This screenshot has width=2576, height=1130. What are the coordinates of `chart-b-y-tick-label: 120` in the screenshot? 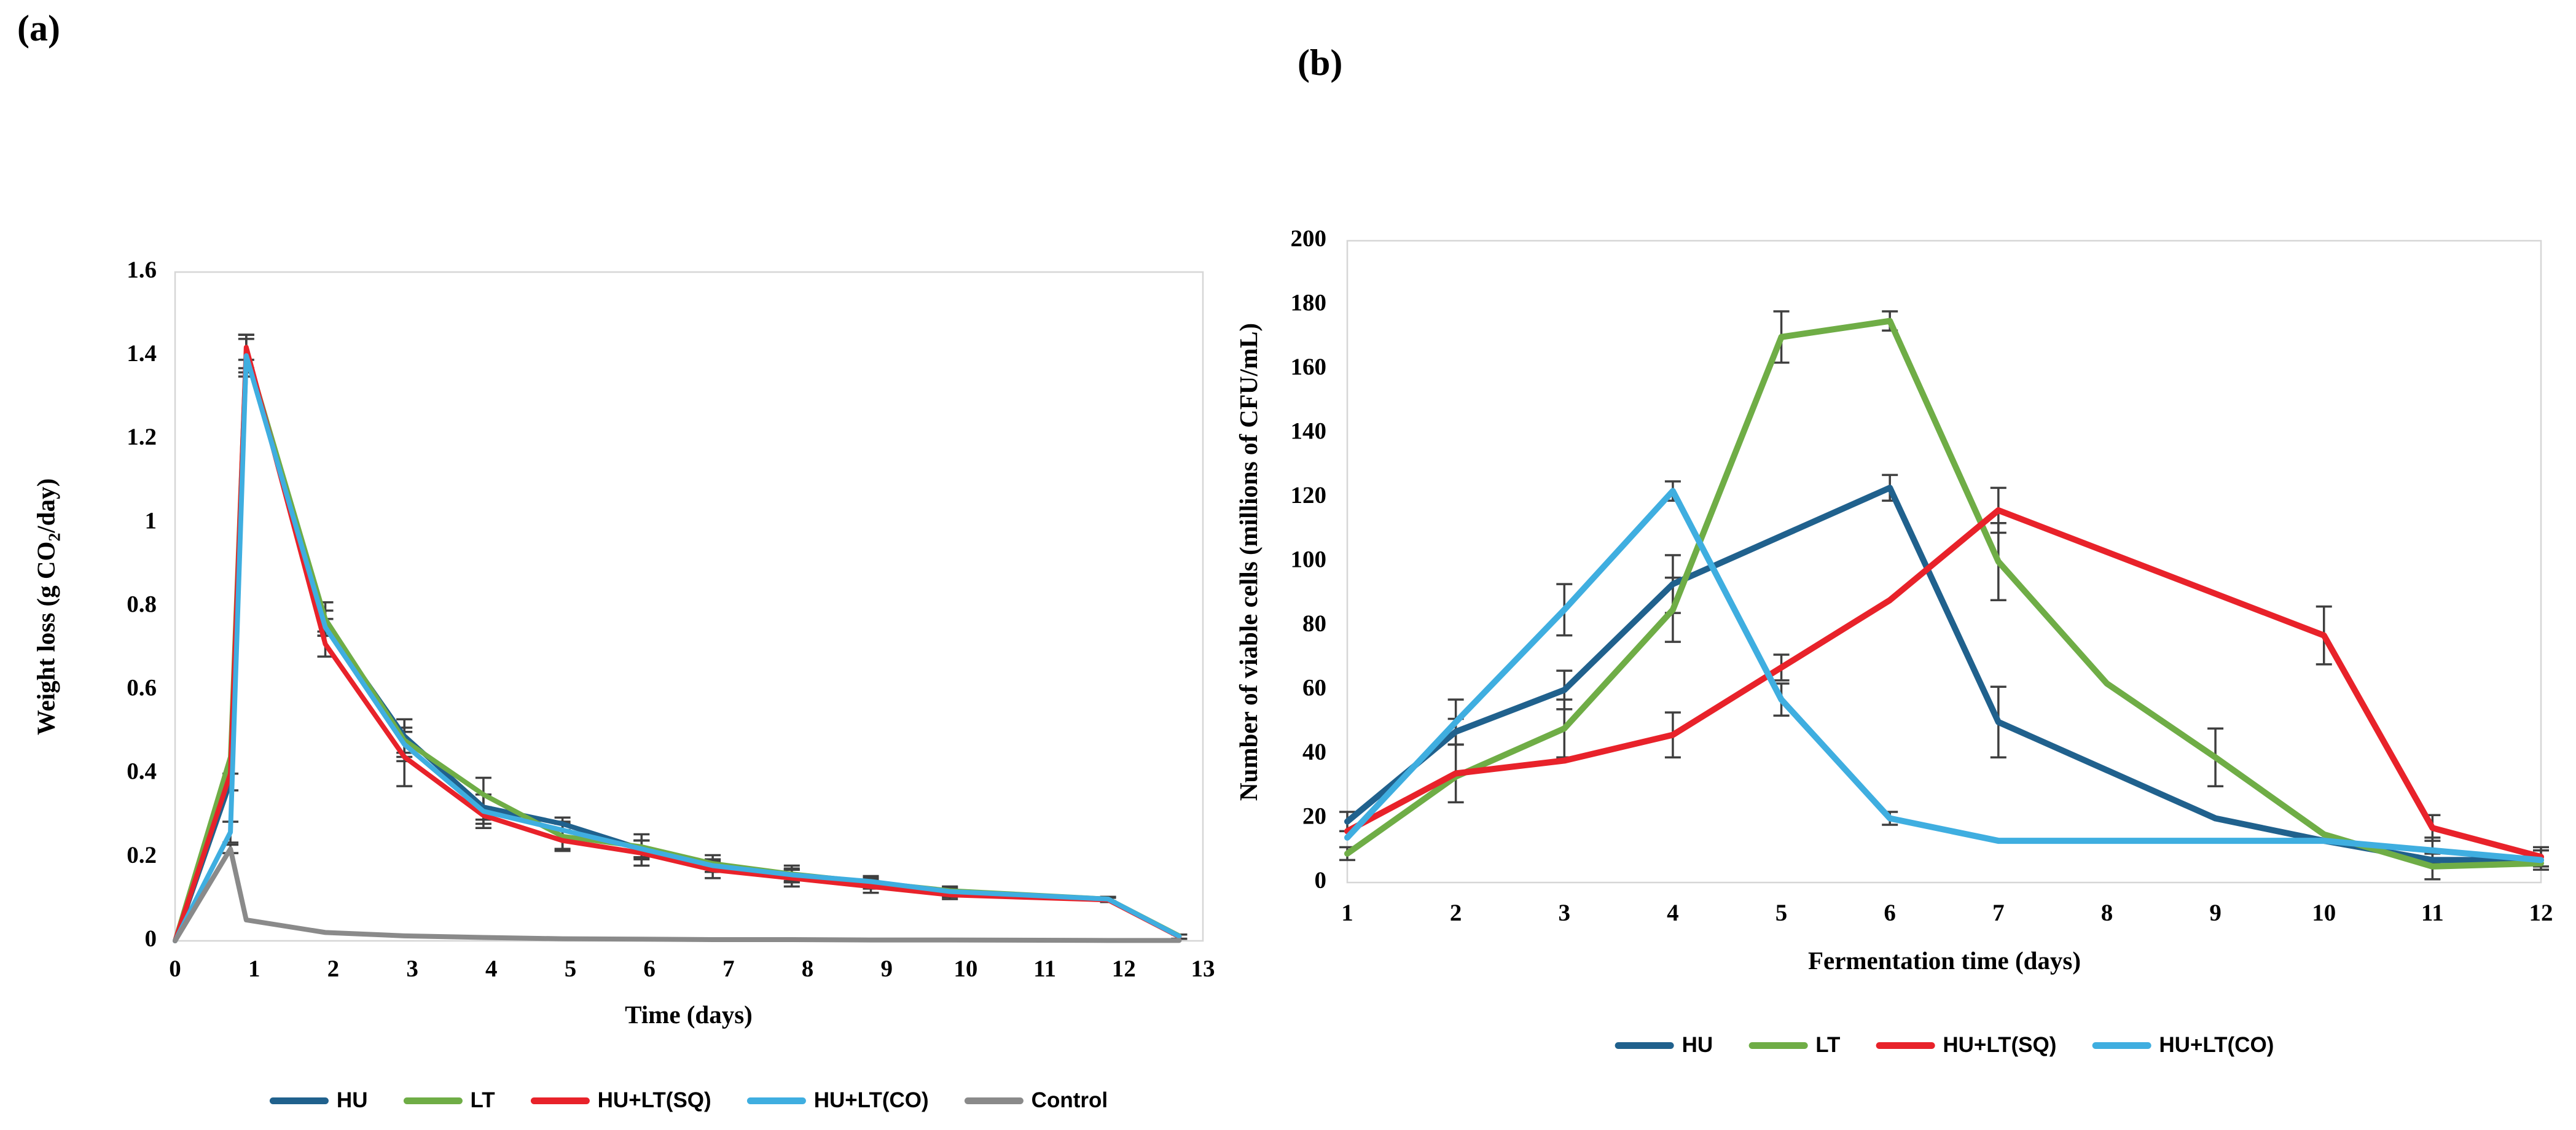 It's located at (1309, 495).